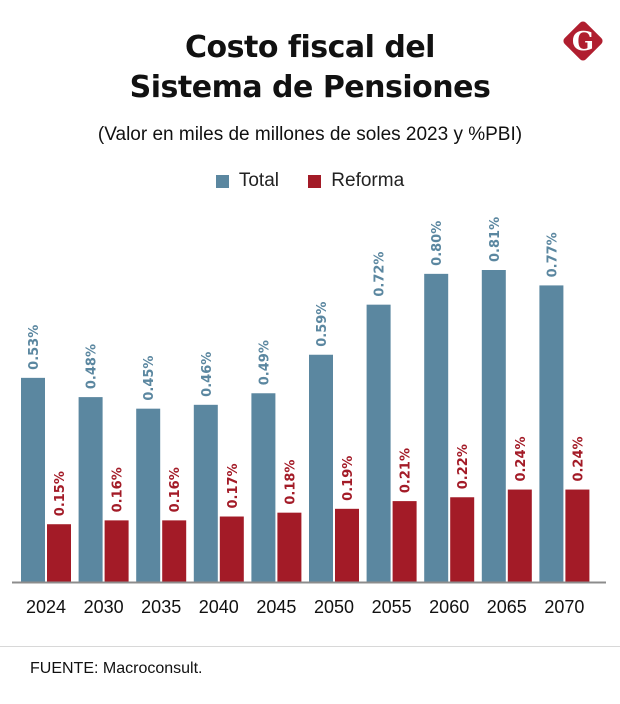  Describe the element at coordinates (231, 549) in the screenshot. I see `bar-reforma-2040` at that location.